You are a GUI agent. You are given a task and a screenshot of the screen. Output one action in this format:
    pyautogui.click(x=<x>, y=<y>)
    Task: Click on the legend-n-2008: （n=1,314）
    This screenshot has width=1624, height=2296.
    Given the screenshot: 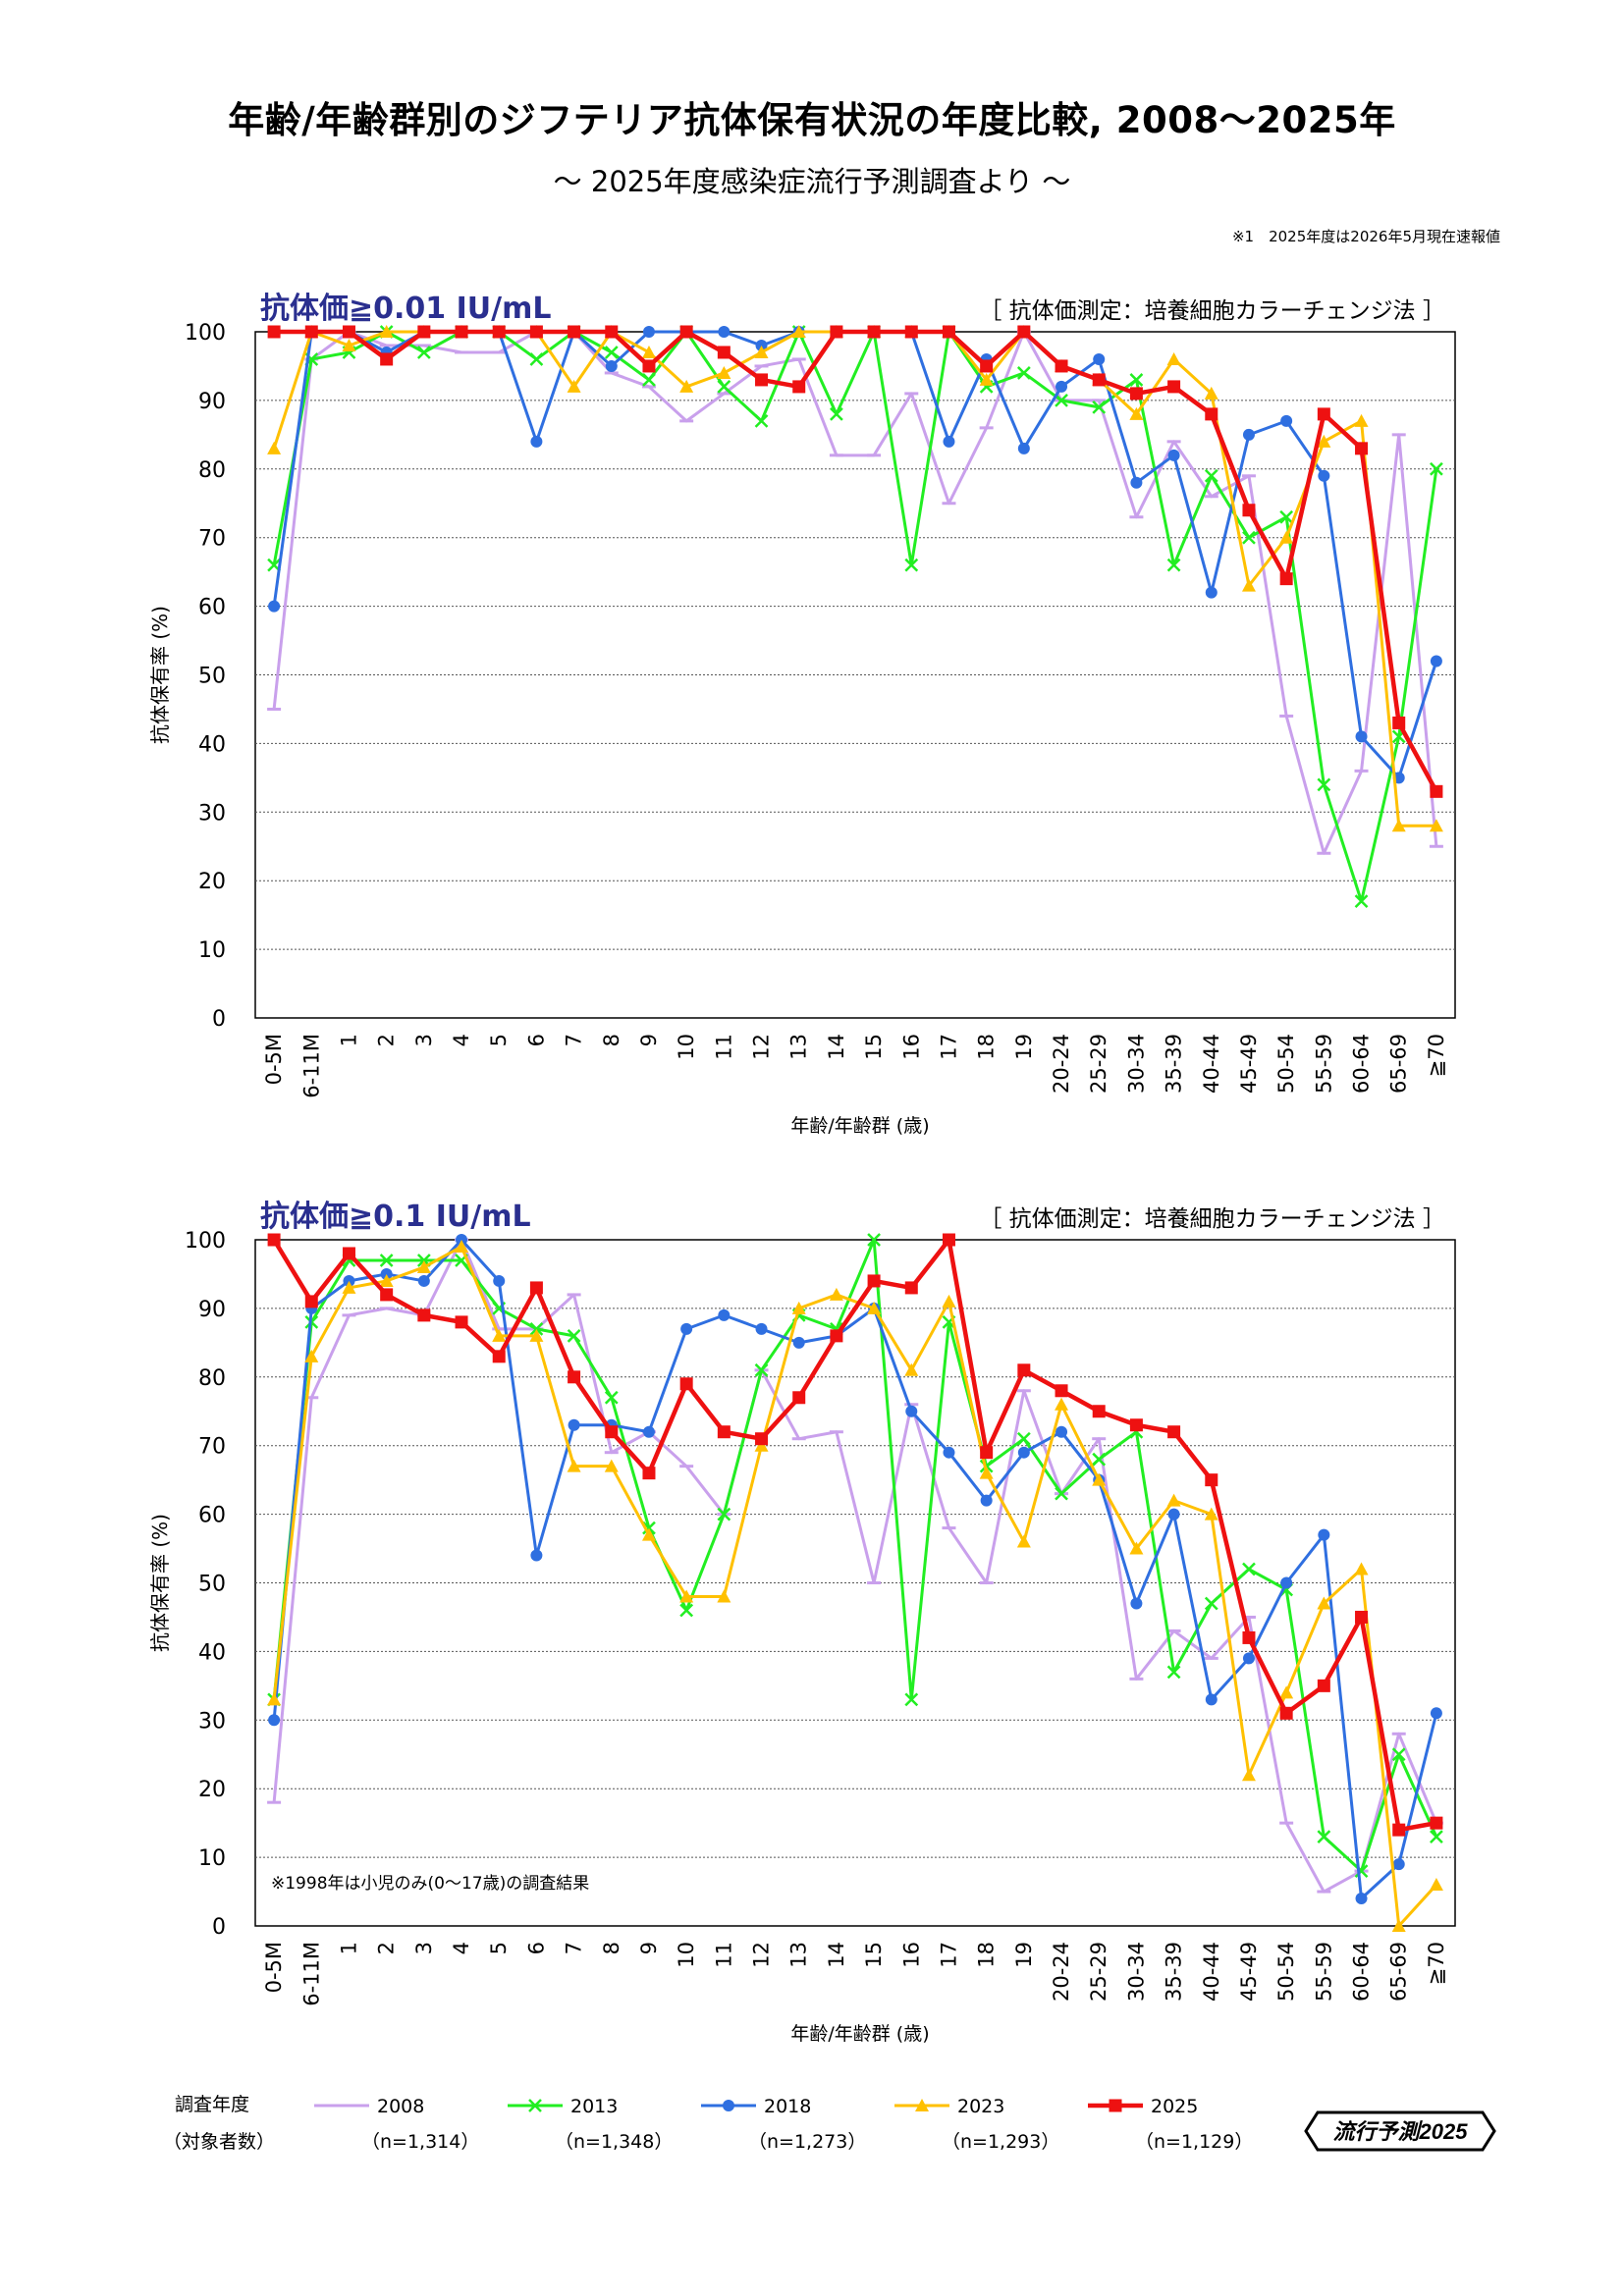 What is the action you would take?
    pyautogui.click(x=420, y=2142)
    